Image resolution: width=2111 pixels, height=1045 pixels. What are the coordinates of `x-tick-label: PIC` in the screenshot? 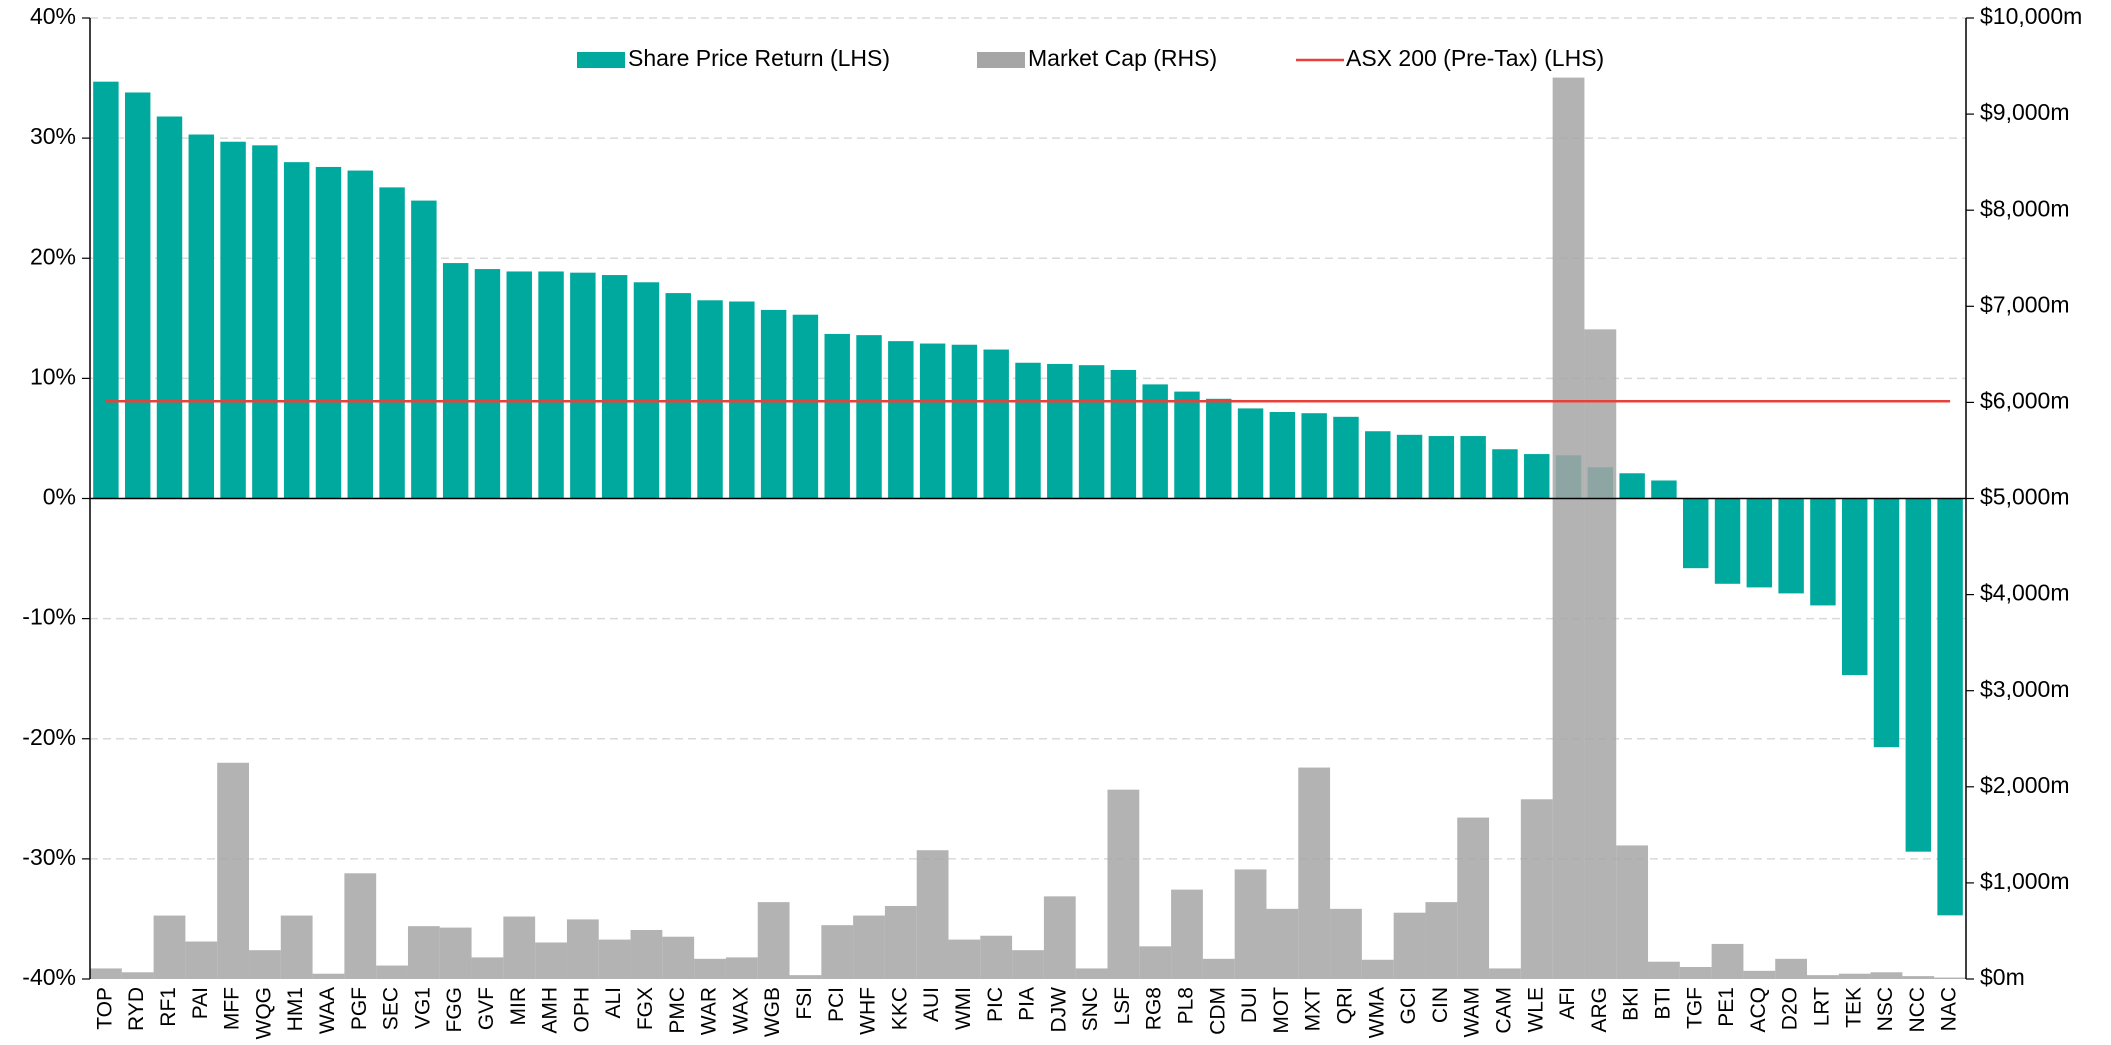 It's located at (995, 1004).